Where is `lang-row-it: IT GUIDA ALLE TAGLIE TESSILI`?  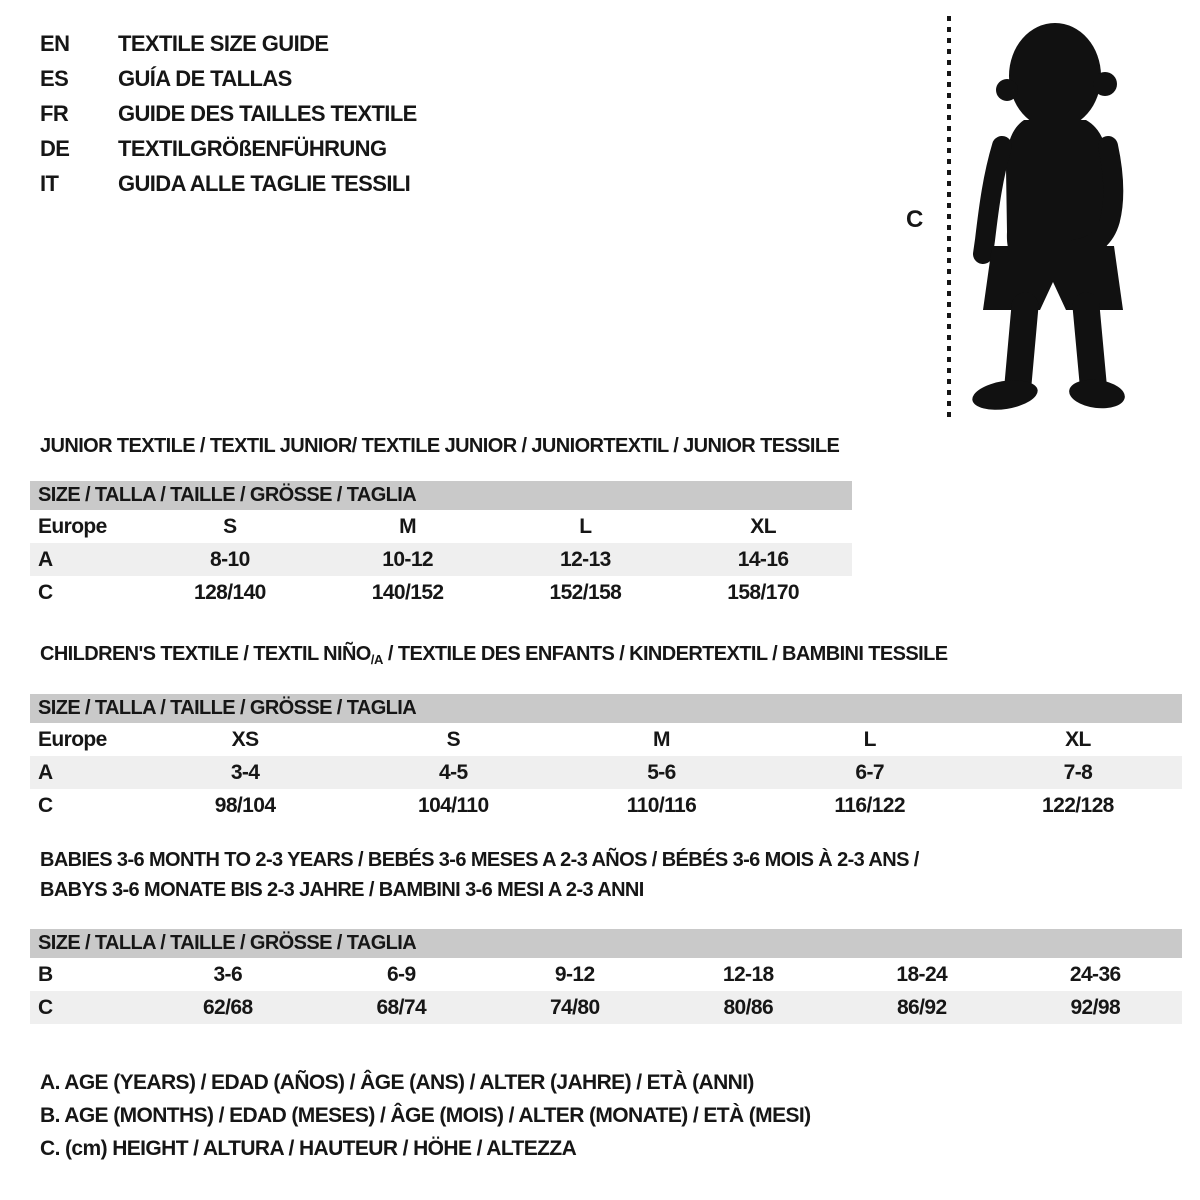 lang-row-it: IT GUIDA ALLE TAGLIE TESSILI is located at coordinates (228, 183).